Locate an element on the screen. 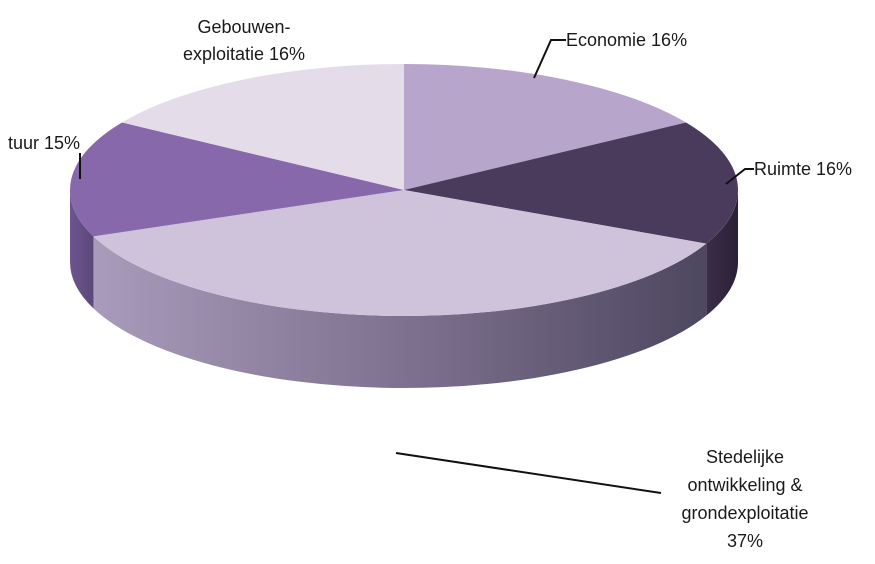 The image size is (875, 564). slice-label-line: Economie 16% is located at coordinates (626, 40).